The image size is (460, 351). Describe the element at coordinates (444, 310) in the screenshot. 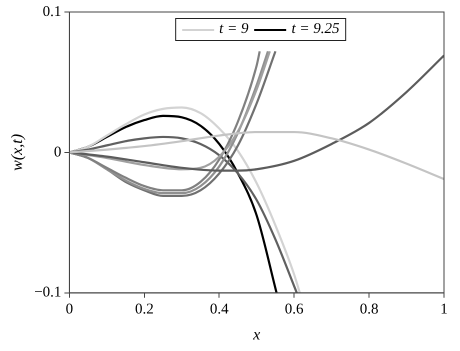

I see `x-tick-label: 1` at that location.